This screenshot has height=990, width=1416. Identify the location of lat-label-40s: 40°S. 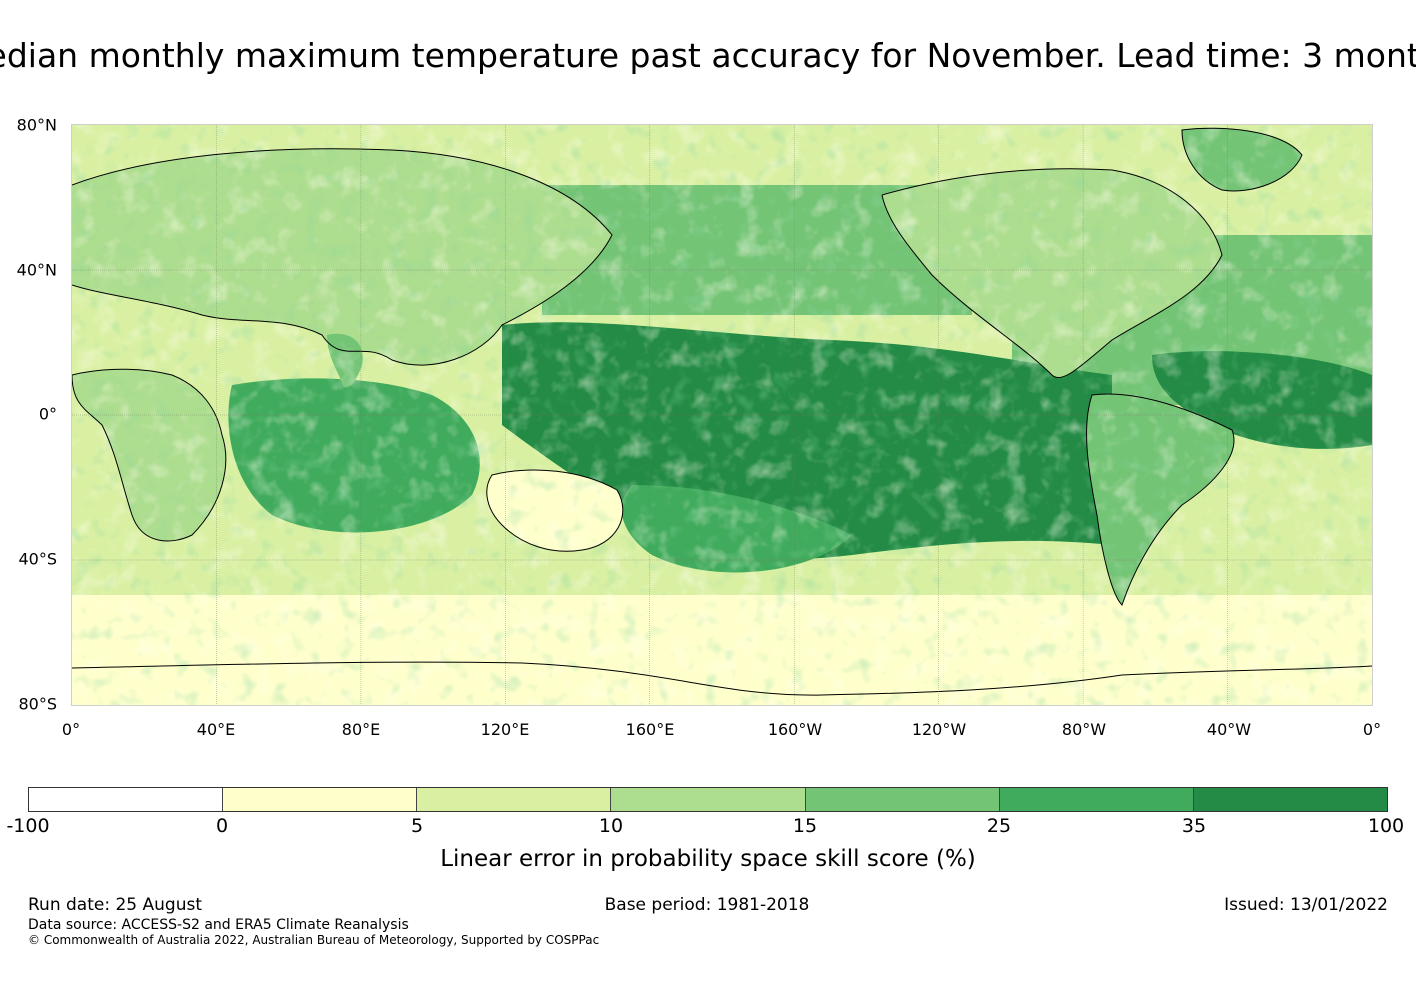
(37, 559).